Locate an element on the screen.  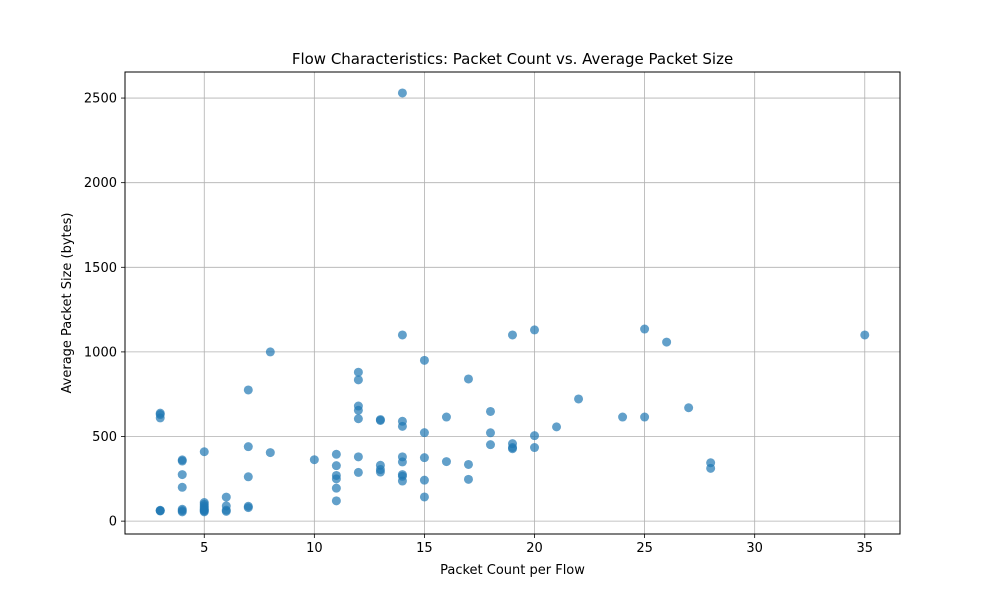
x-axis-label: Packet Count per Flow is located at coordinates (512, 570).